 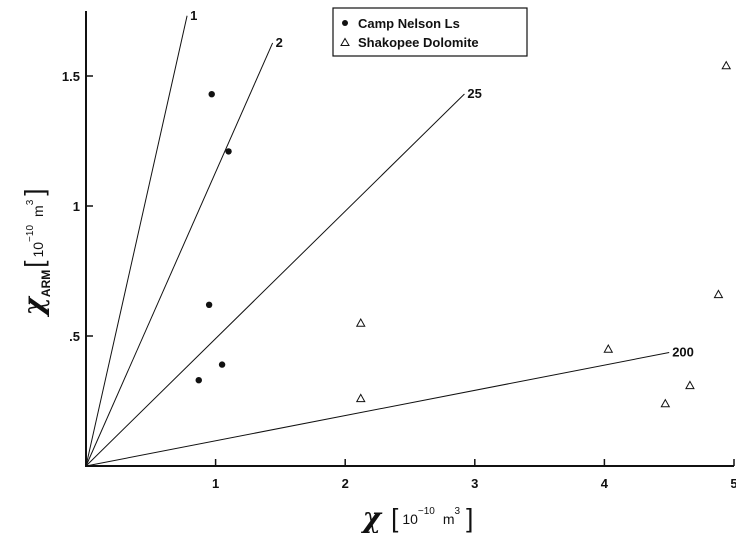 What do you see at coordinates (410, 519) in the screenshot?
I see `x-axis-unit-base: 10` at bounding box center [410, 519].